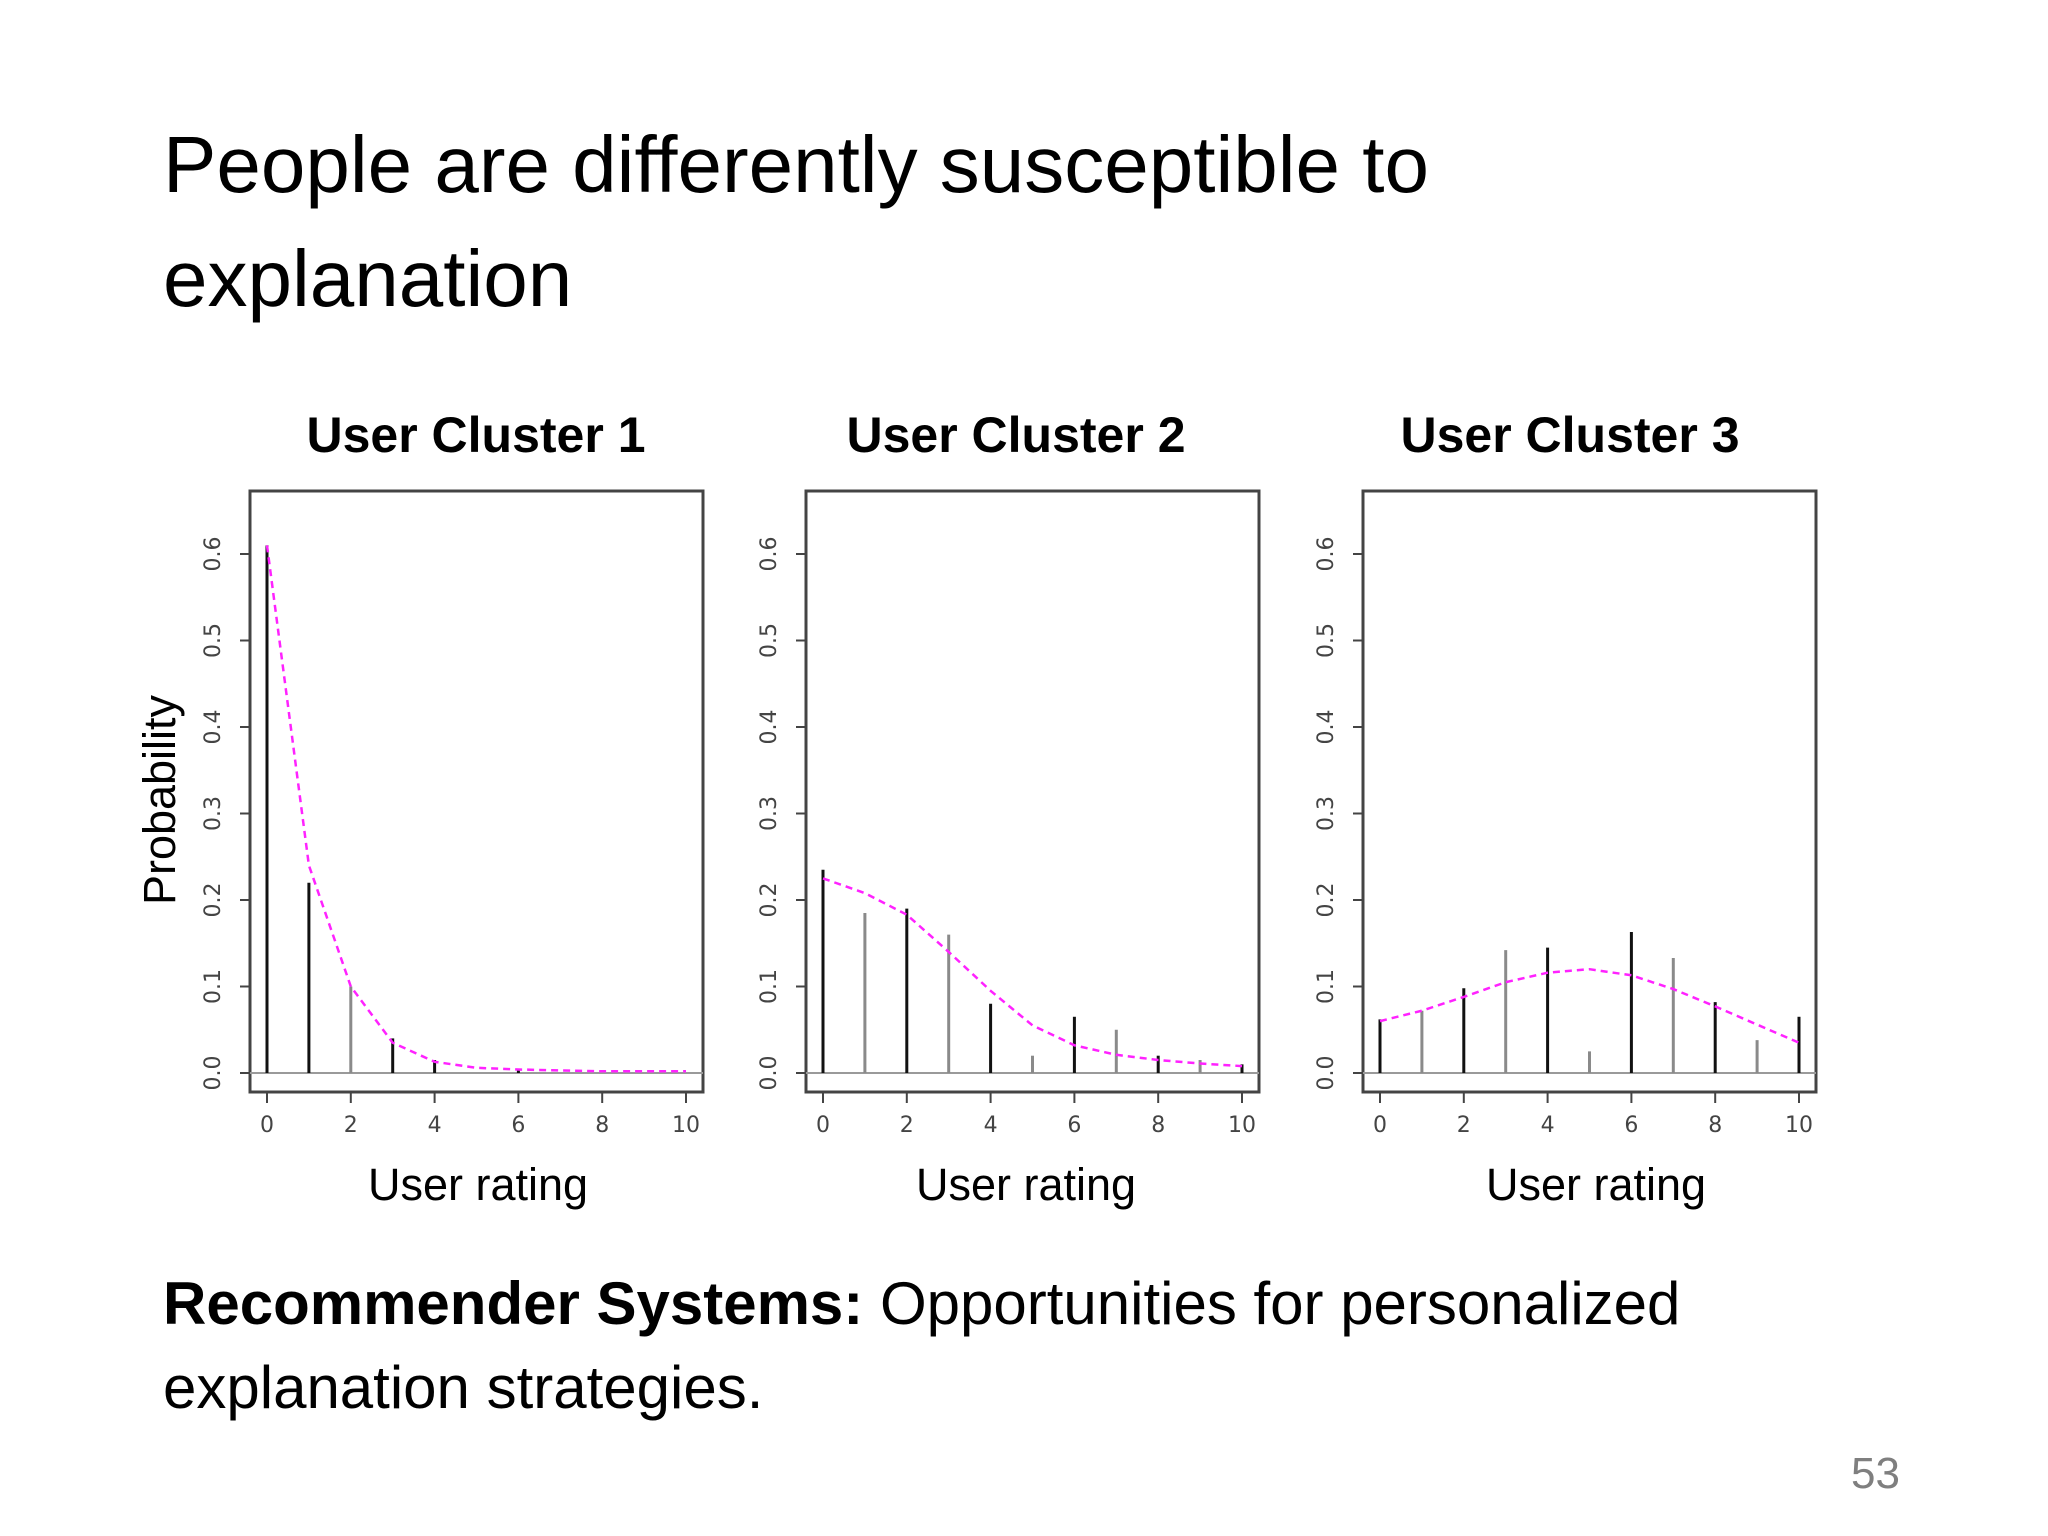 This screenshot has height=1536, width=2048. Describe the element at coordinates (769, 1073) in the screenshot. I see `y-tick-label-cluster-2-0: 0.0` at that location.